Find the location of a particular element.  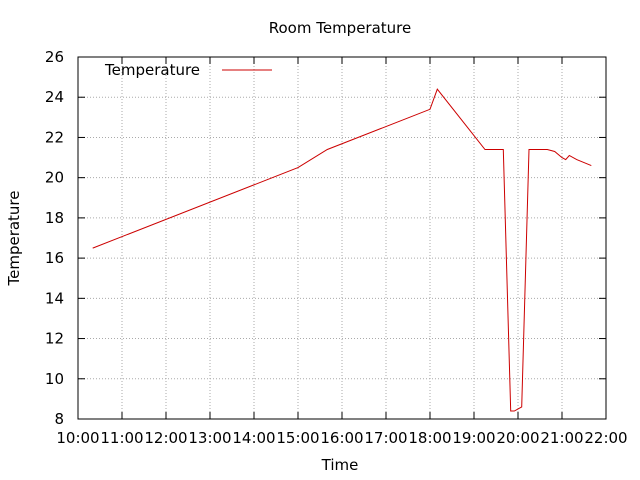

legend-label: Temperature is located at coordinates (152, 70).